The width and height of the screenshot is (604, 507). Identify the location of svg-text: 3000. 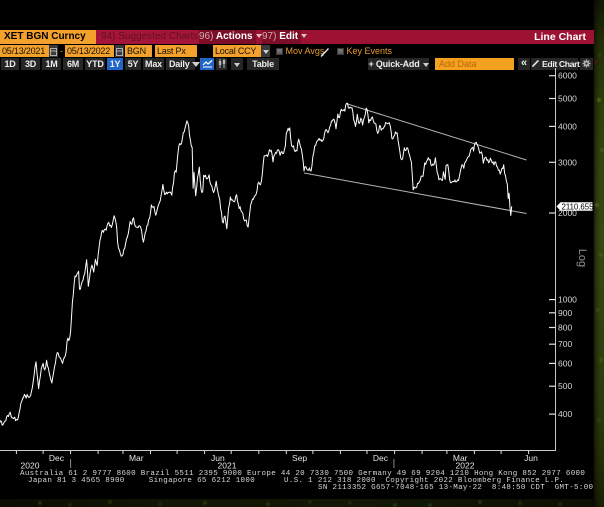
(567, 162).